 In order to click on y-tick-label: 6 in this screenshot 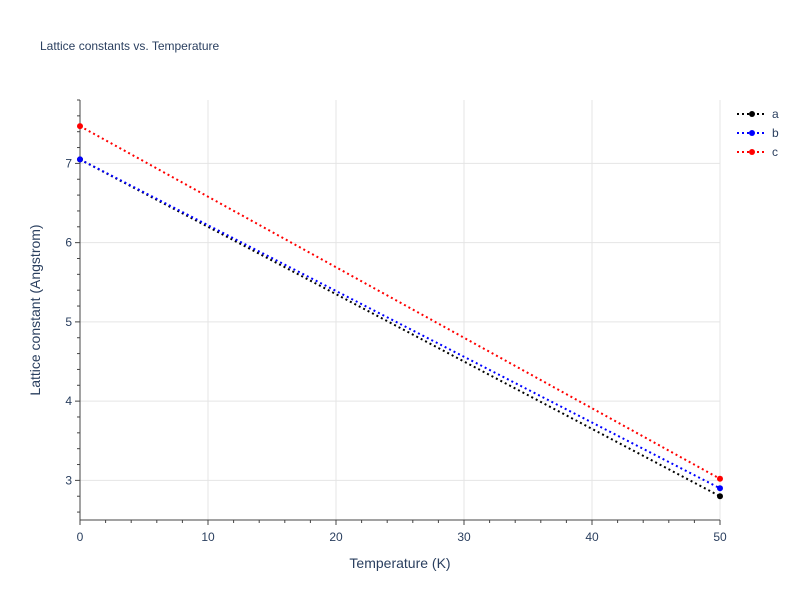, I will do `click(68, 243)`.